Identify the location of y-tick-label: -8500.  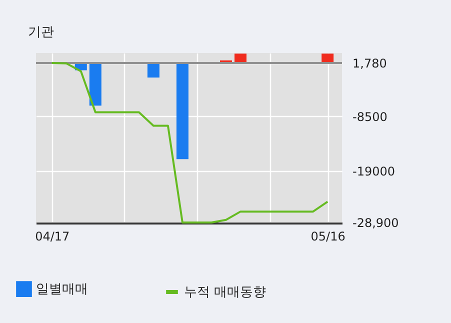
(370, 117).